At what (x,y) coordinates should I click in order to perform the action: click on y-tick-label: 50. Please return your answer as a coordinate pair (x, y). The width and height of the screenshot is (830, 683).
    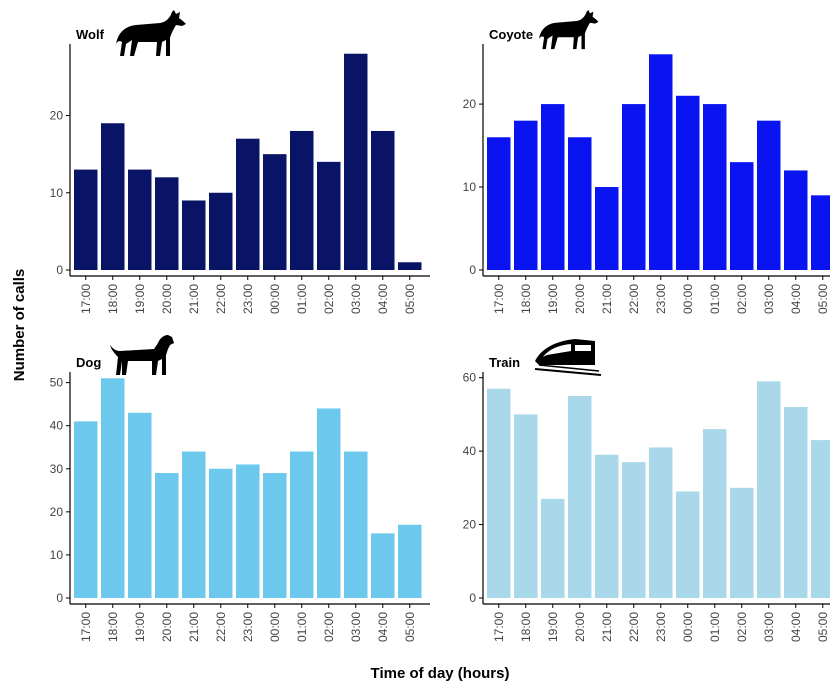
    Looking at the image, I should click on (57, 383).